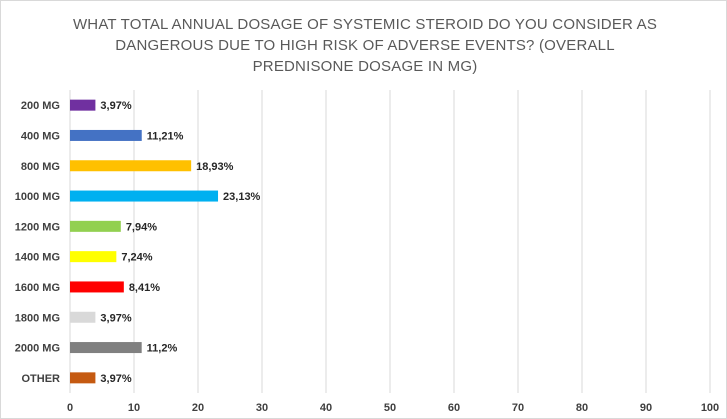 The width and height of the screenshot is (727, 419). Describe the element at coordinates (37, 258) in the screenshot. I see `category-label-5: 1400 MG` at that location.